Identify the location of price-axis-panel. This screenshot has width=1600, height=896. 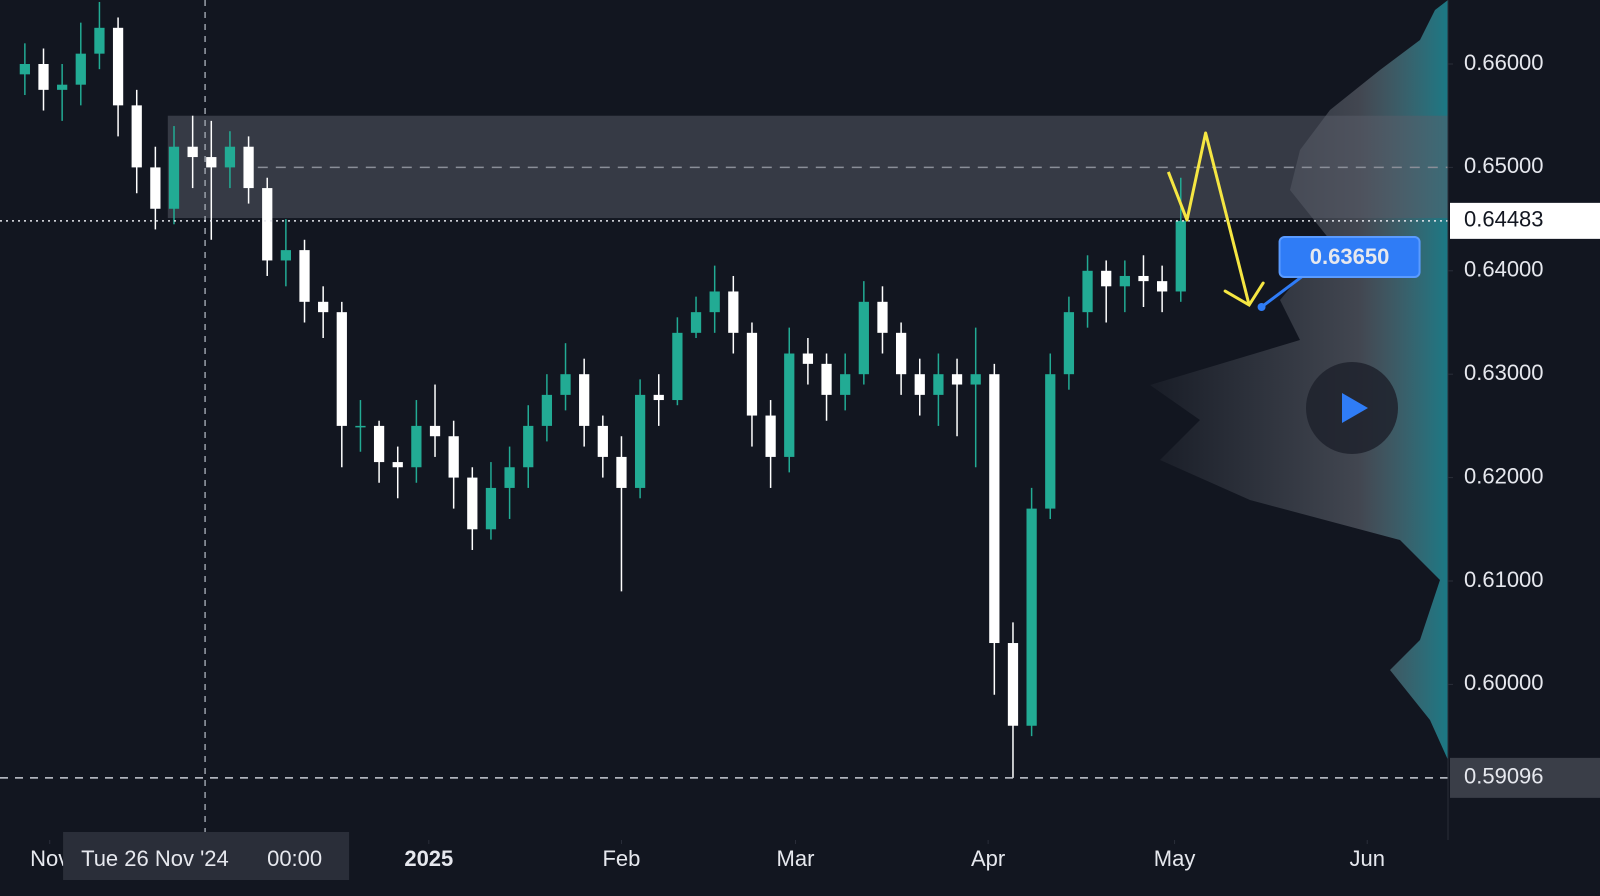
(1524, 448).